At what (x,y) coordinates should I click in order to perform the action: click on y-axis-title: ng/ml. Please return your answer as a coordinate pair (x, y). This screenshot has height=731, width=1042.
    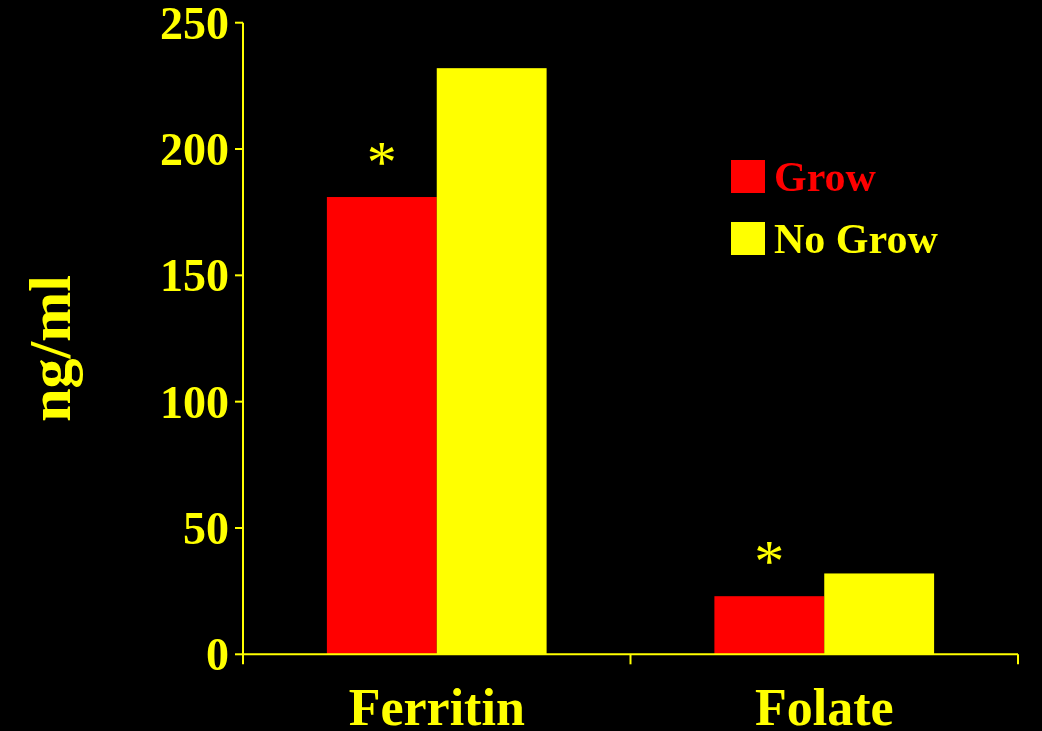
    Looking at the image, I should click on (50, 348).